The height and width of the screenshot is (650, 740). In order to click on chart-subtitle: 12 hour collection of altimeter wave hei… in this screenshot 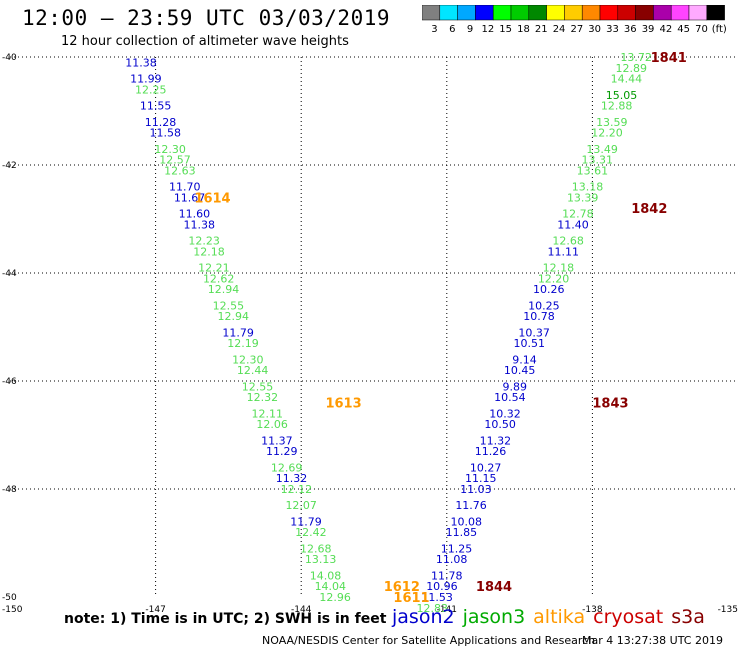, I will do `click(205, 41)`.